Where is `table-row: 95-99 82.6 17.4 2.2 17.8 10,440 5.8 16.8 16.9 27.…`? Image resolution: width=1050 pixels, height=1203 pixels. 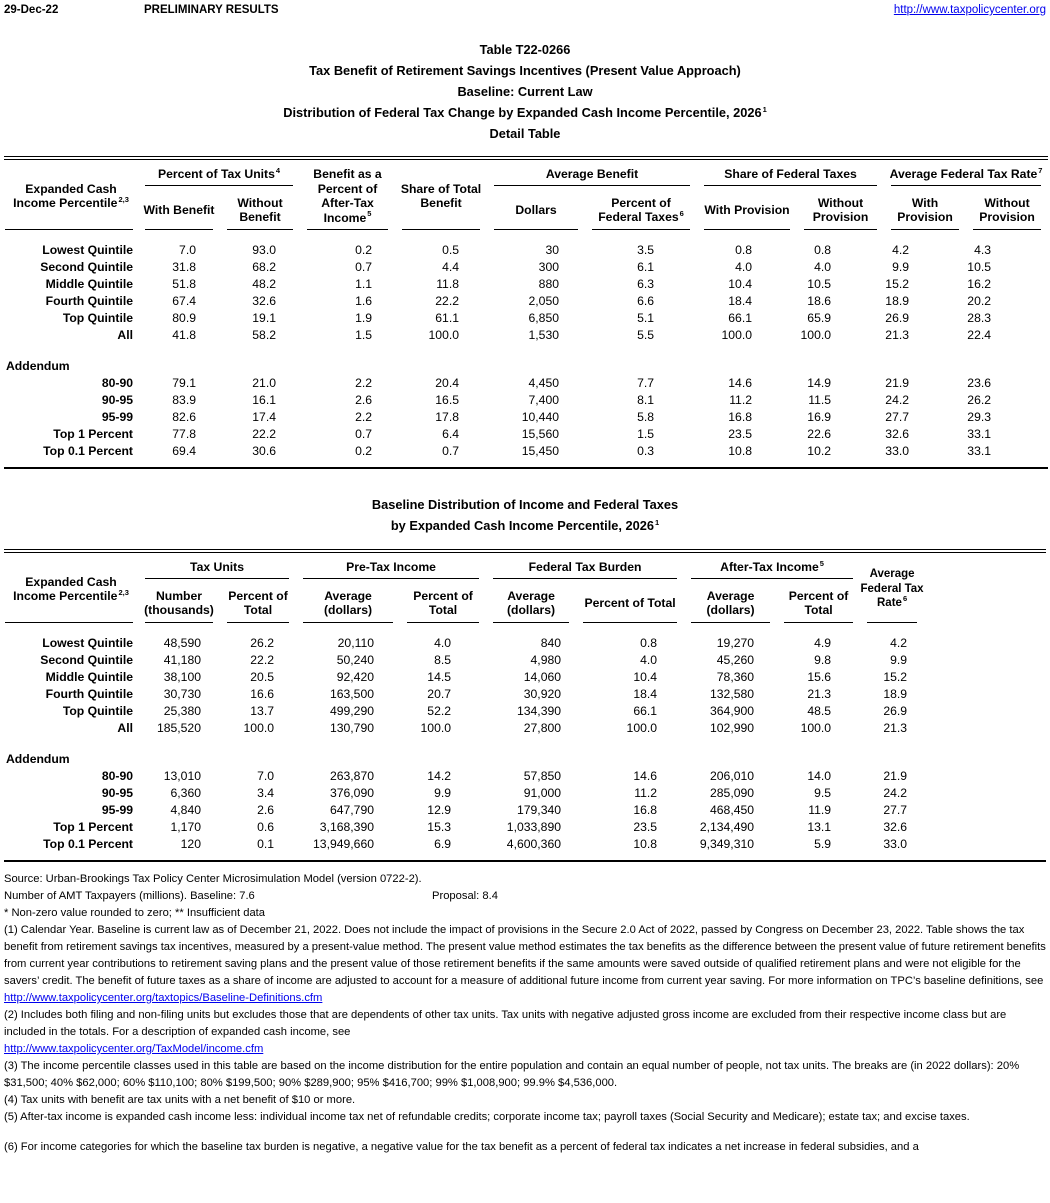 table-row: 95-99 82.6 17.4 2.2 17.8 10,440 5.8 16.8 16.9 27.… is located at coordinates (526, 416).